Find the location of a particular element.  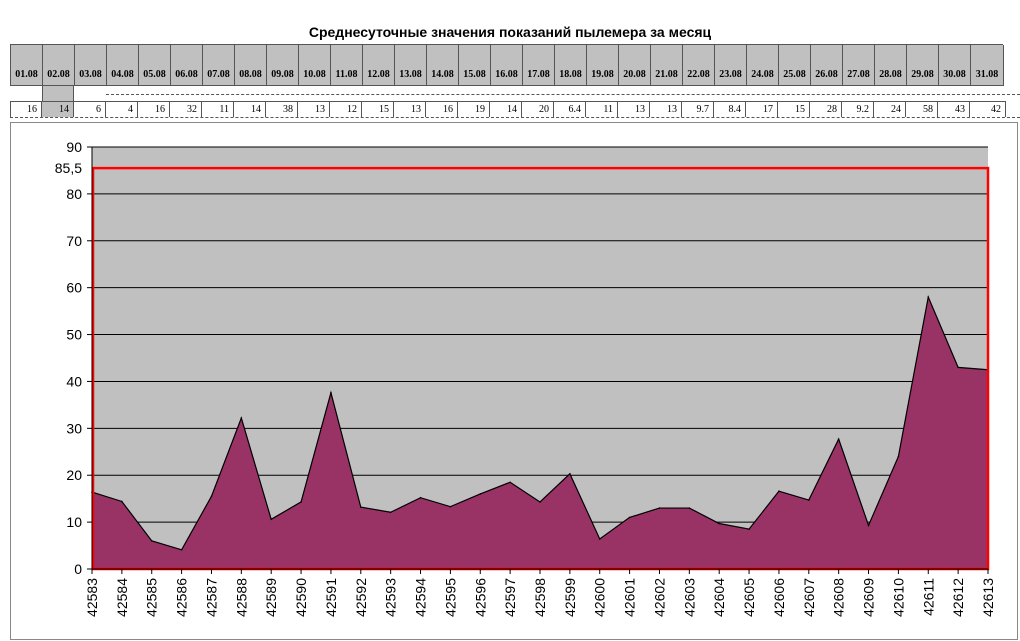

x-tick-label: 42605 is located at coordinates (749, 597).